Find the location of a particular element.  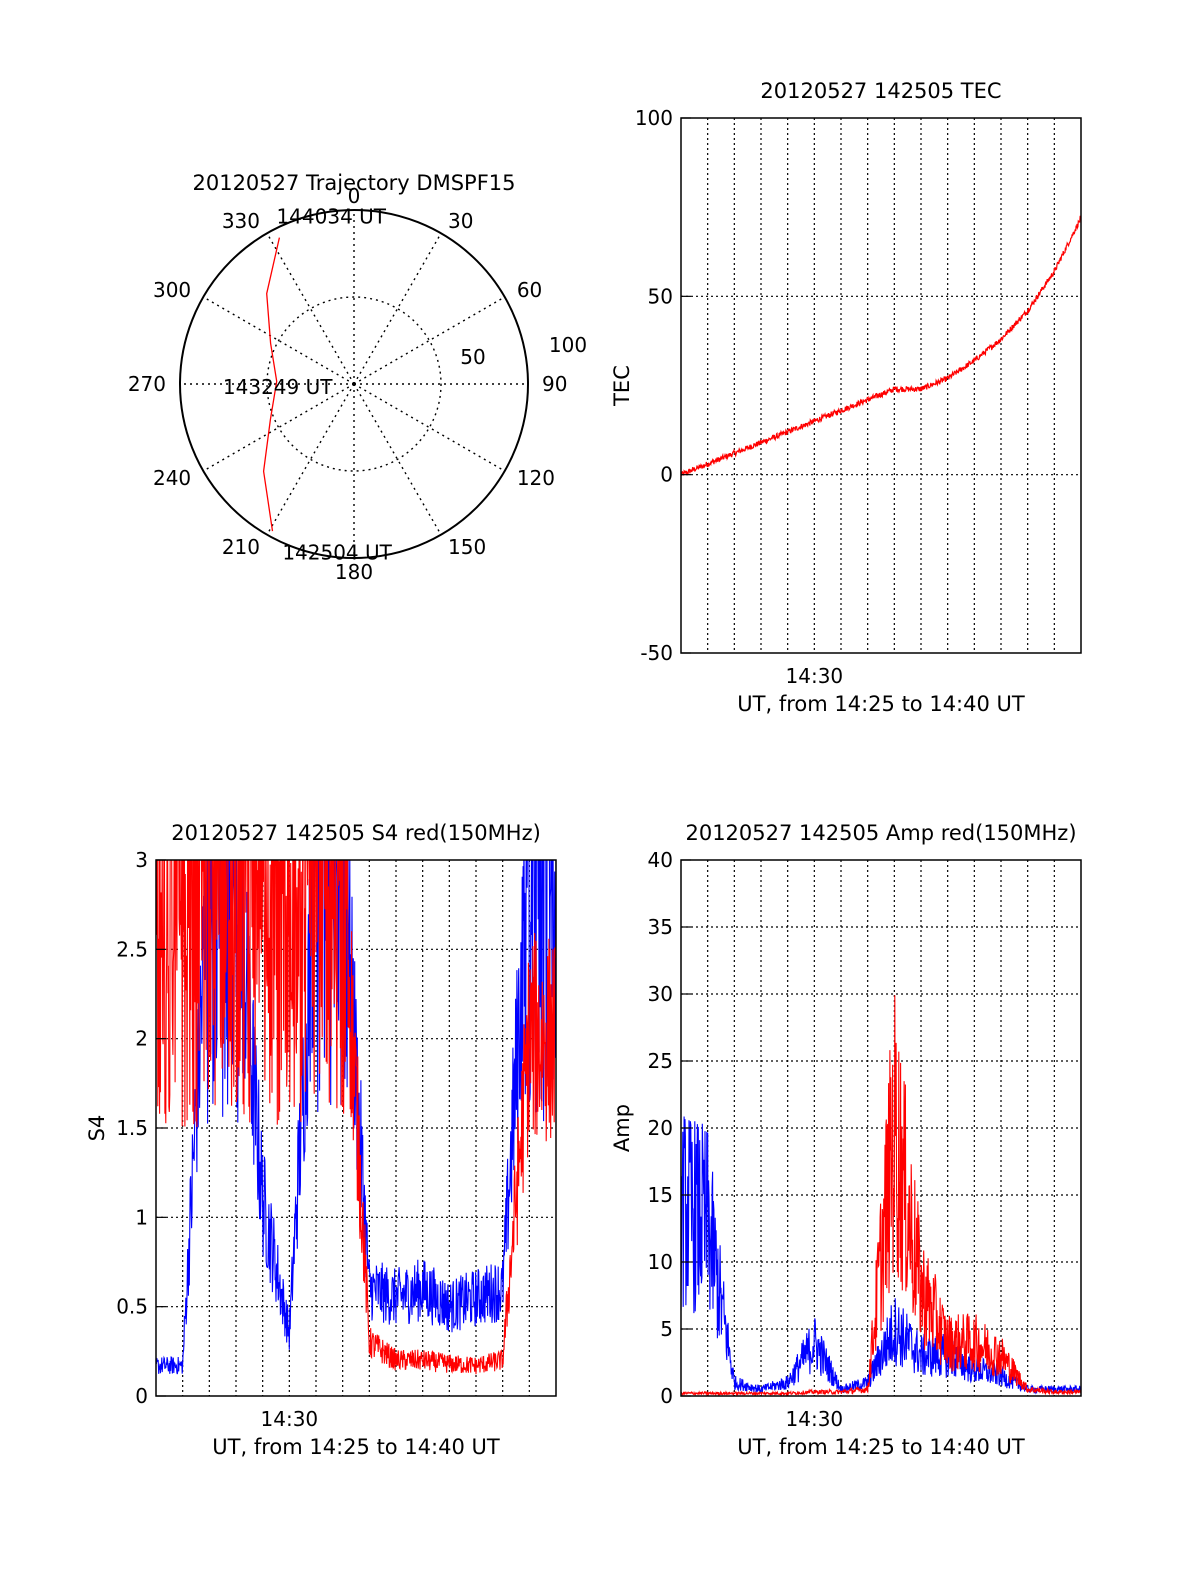

y-tick-label: 20 is located at coordinates (660, 1128).